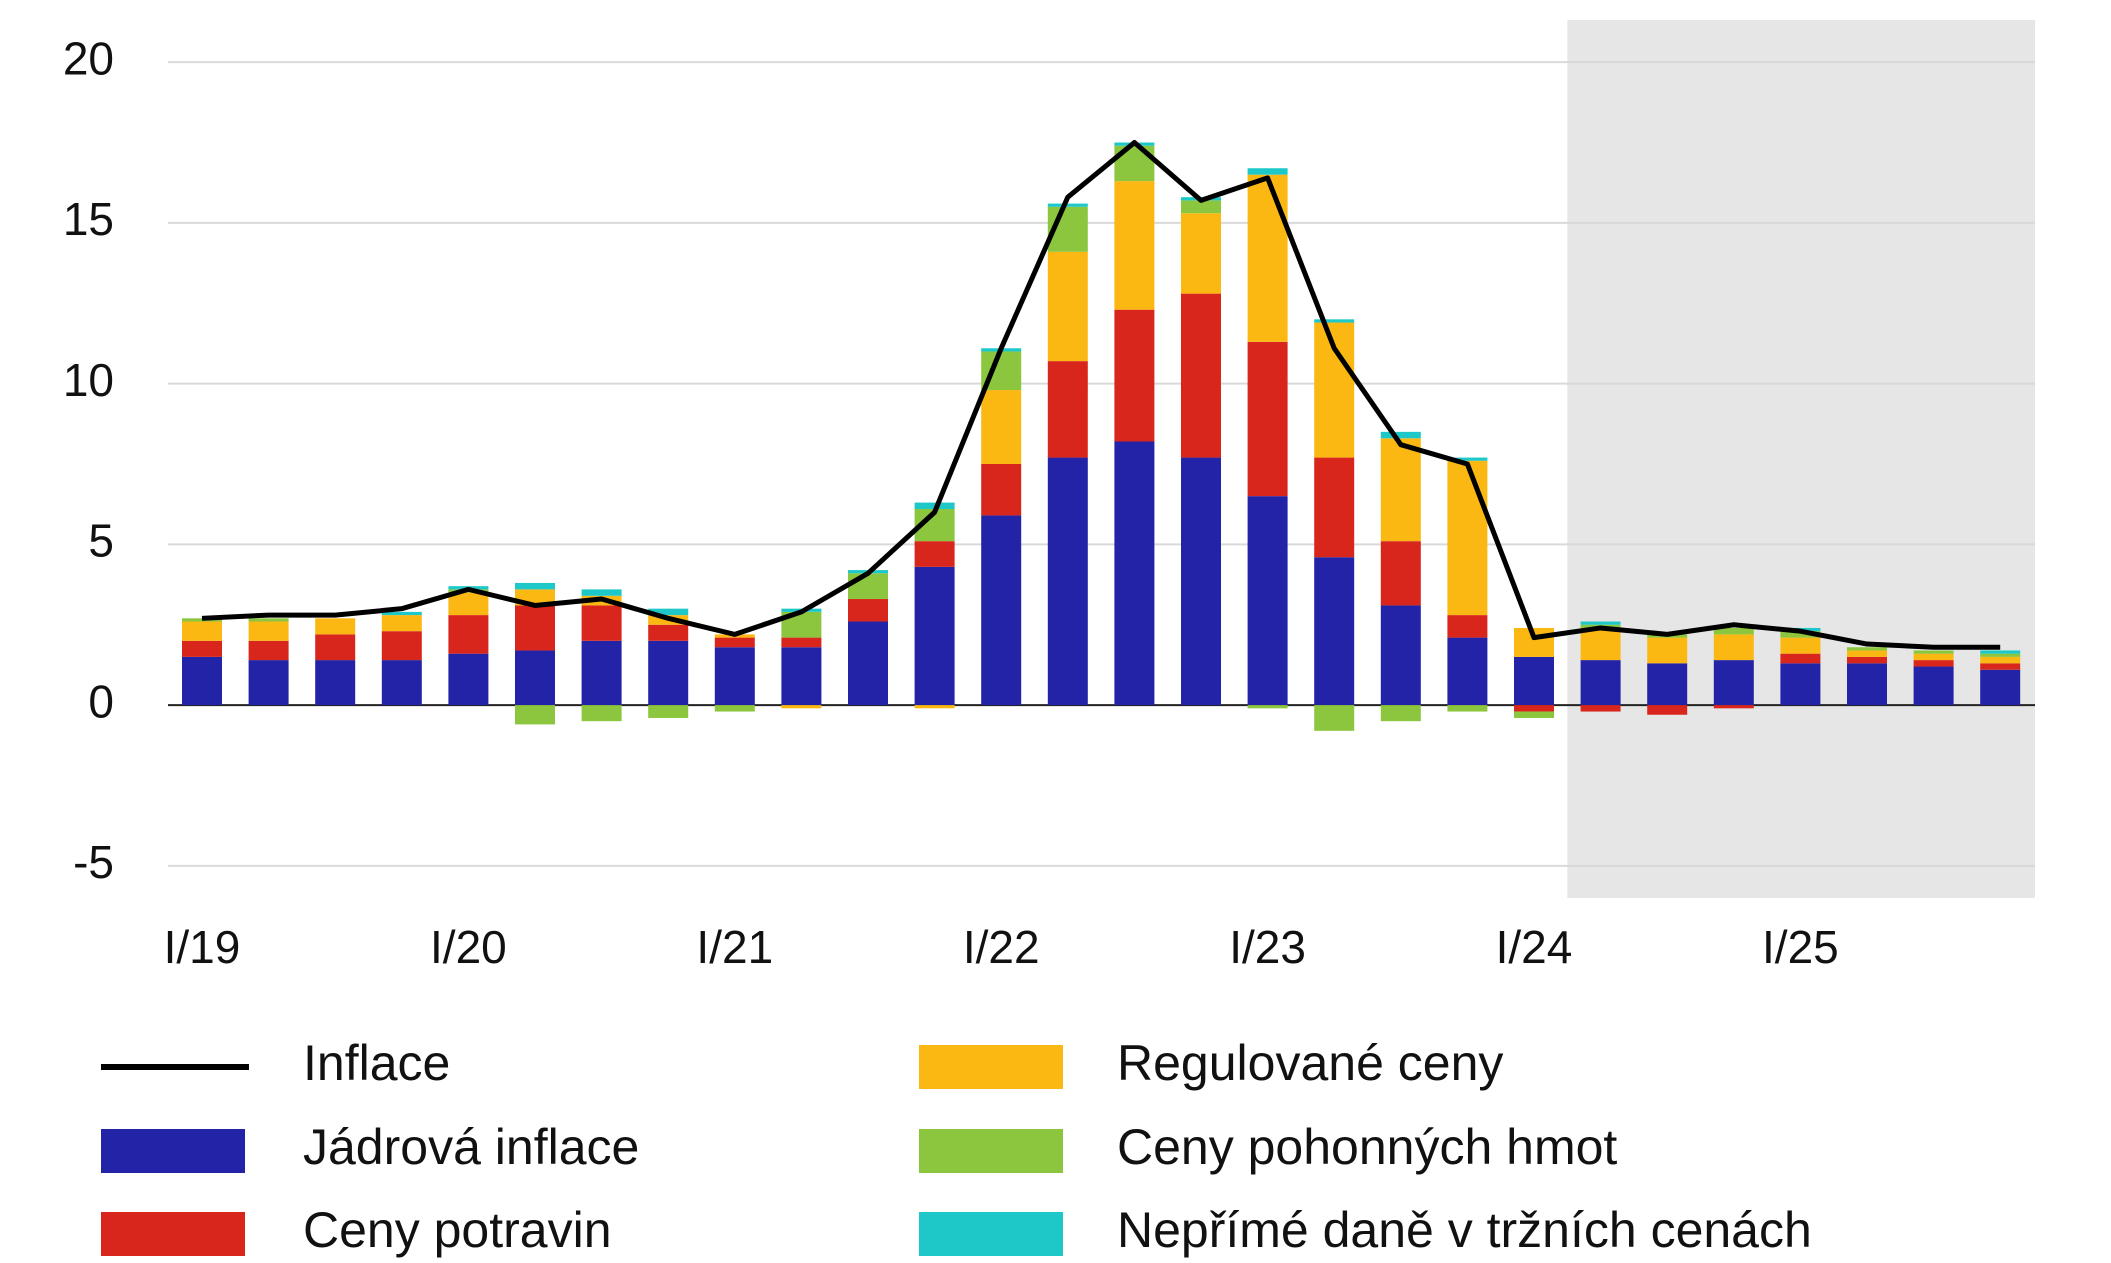  What do you see at coordinates (457, 1230) in the screenshot?
I see `legend-label: Ceny potravin` at bounding box center [457, 1230].